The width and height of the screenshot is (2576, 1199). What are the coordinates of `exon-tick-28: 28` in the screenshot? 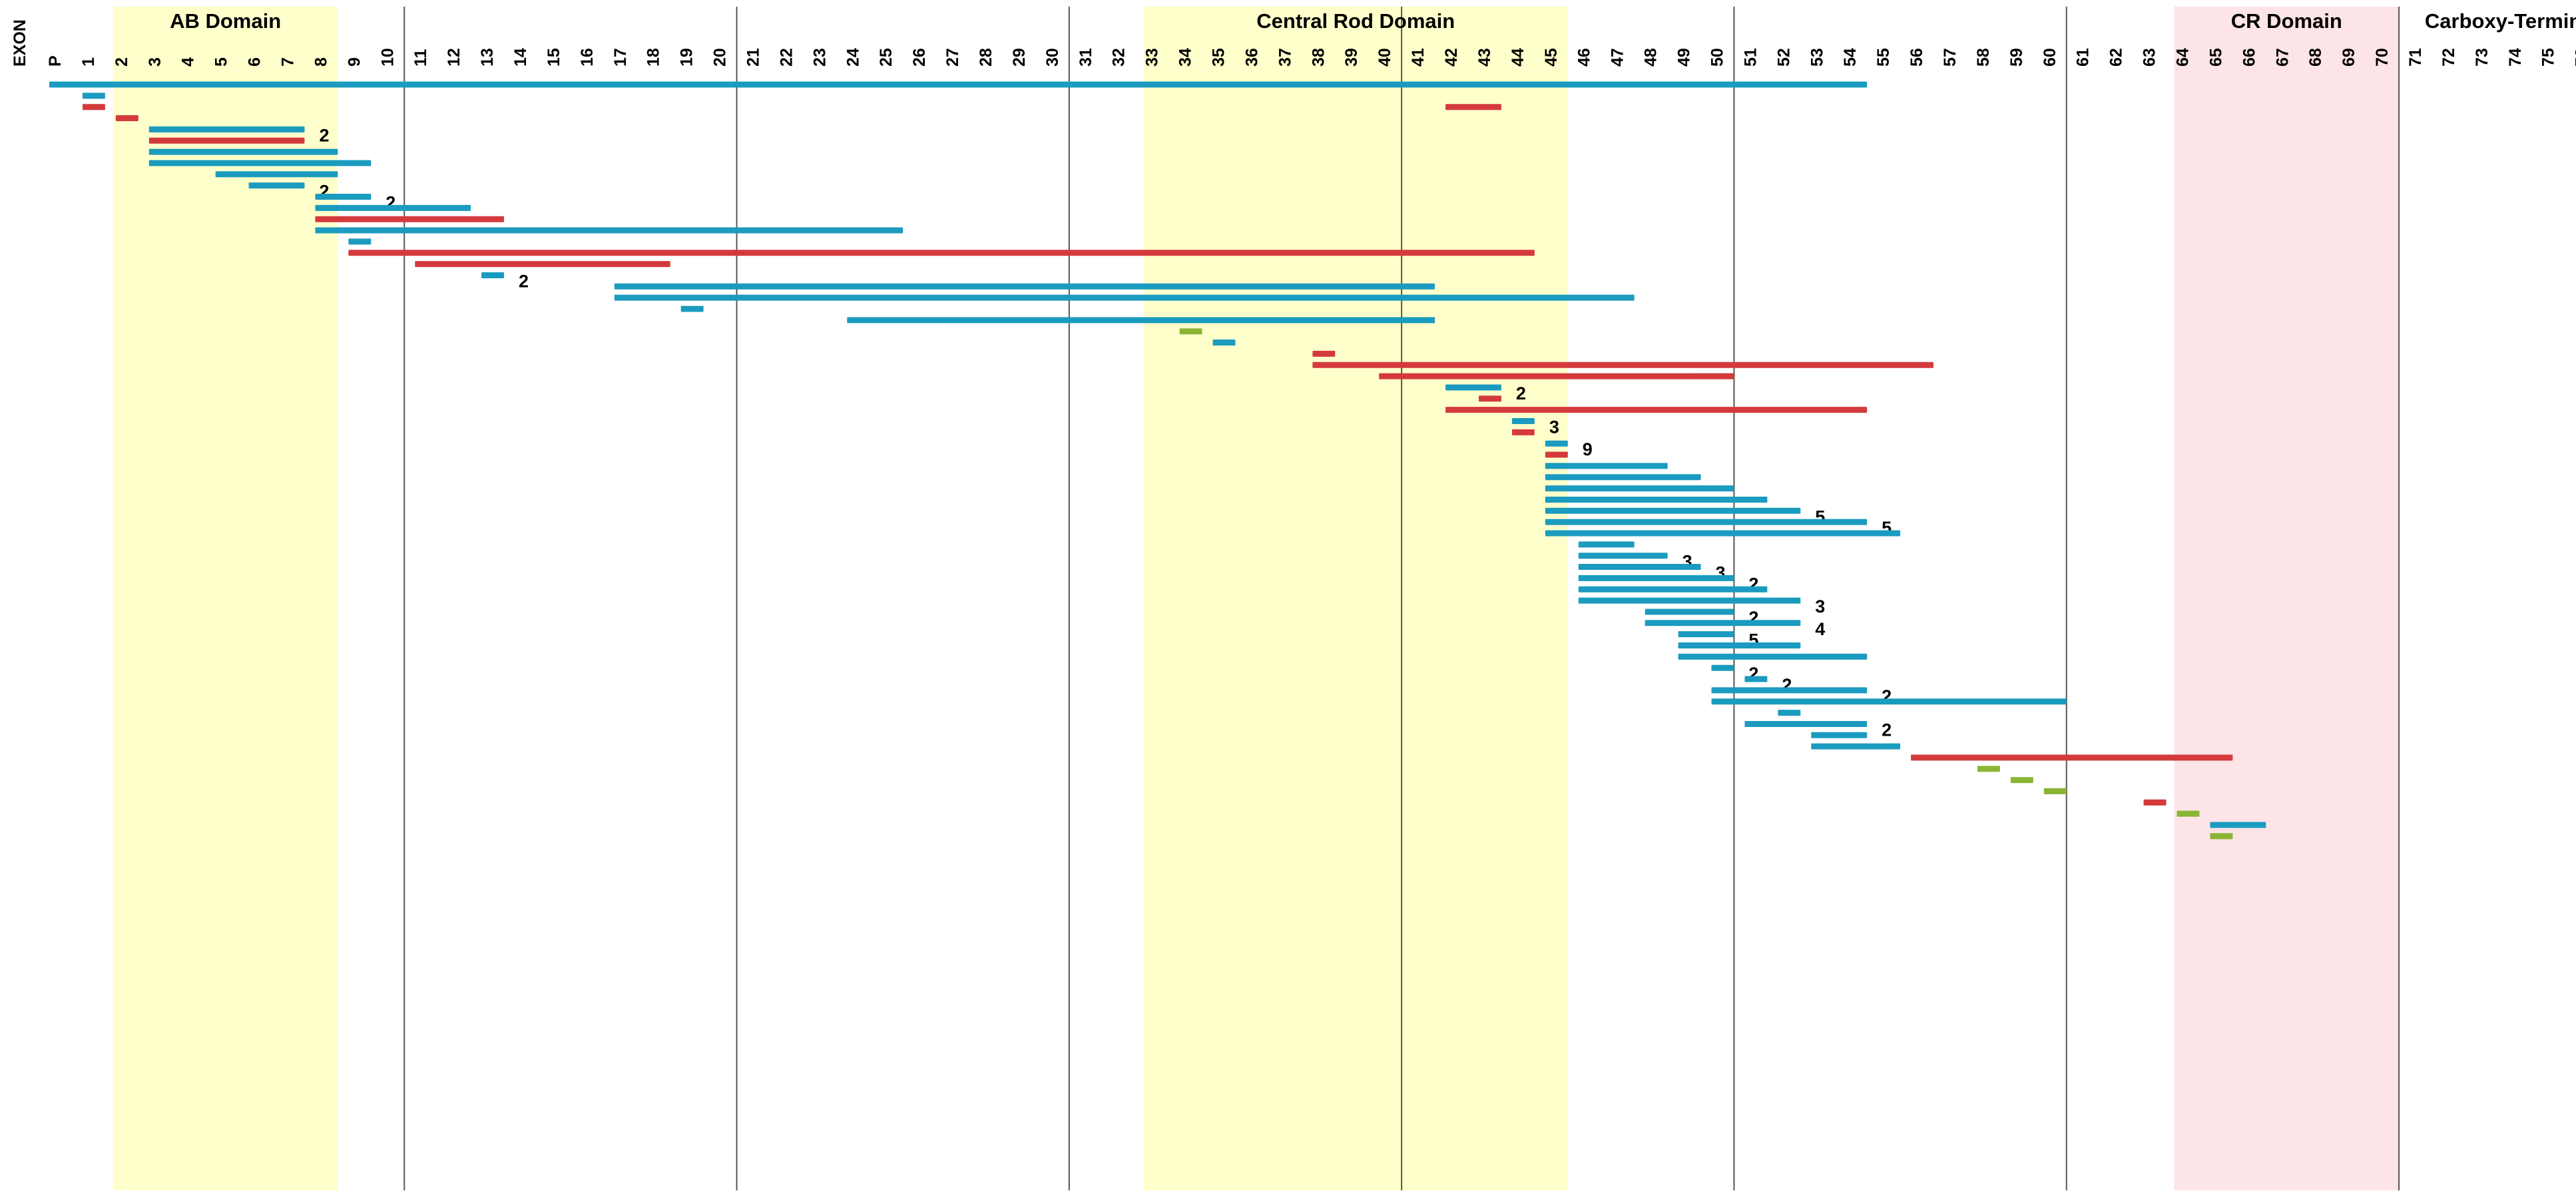 It's located at (986, 57).